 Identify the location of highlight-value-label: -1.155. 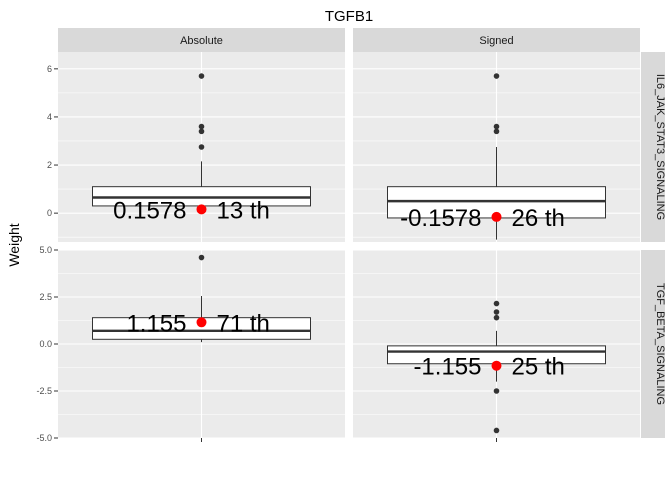
(447, 367).